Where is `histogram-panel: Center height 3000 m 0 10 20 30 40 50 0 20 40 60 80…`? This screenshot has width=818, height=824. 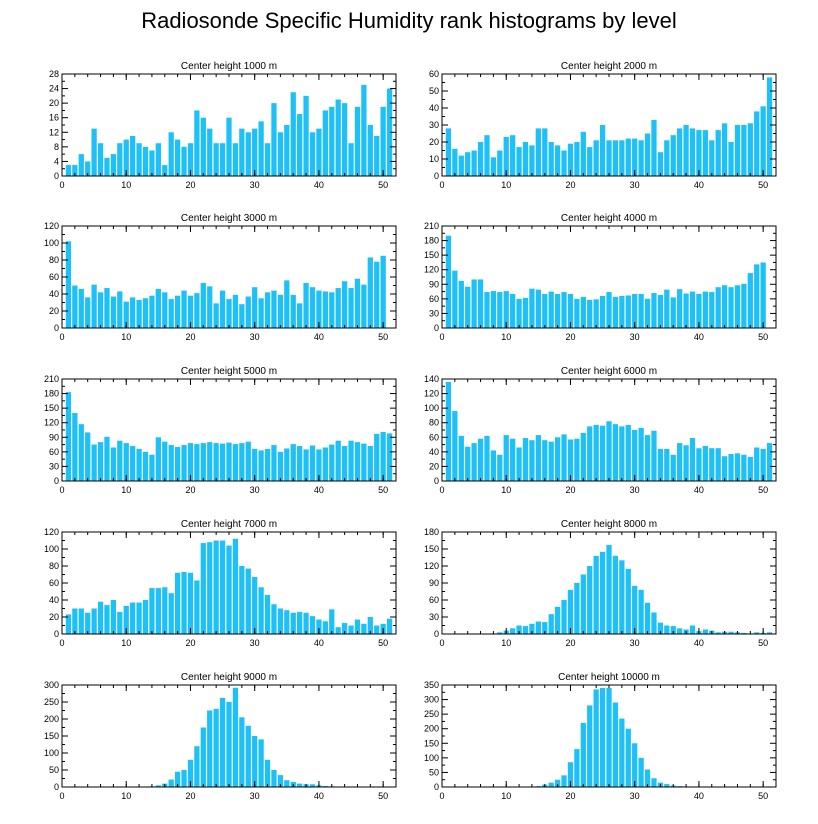 histogram-panel: Center height 3000 m 0 10 20 30 40 50 0 20 40 60 80… is located at coordinates (220, 277).